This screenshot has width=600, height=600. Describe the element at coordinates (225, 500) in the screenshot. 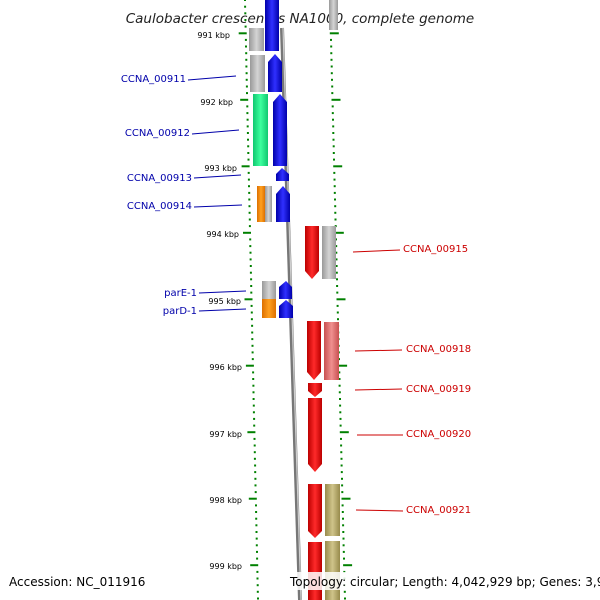

I see `scale-label: 998 kbp` at that location.